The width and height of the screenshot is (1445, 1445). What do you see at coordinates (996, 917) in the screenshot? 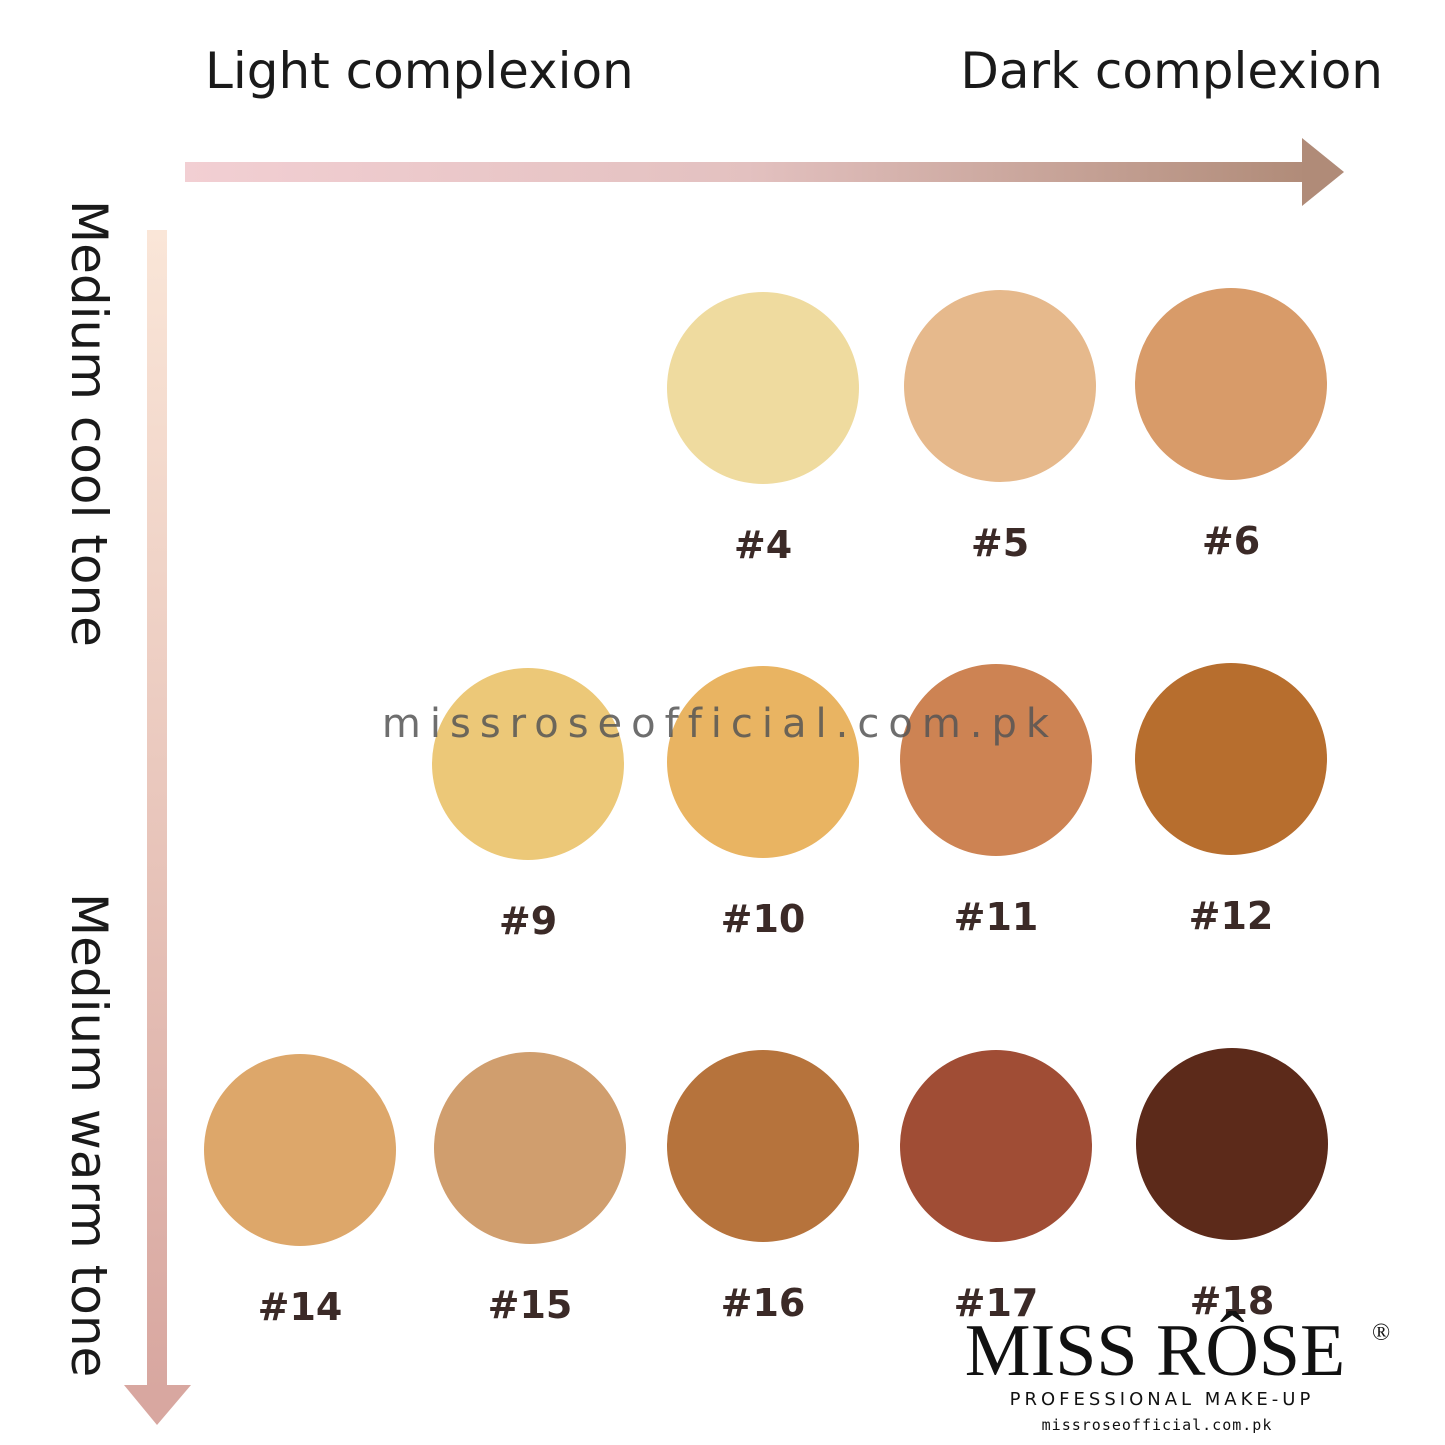
I see `swatch-label: #11` at bounding box center [996, 917].